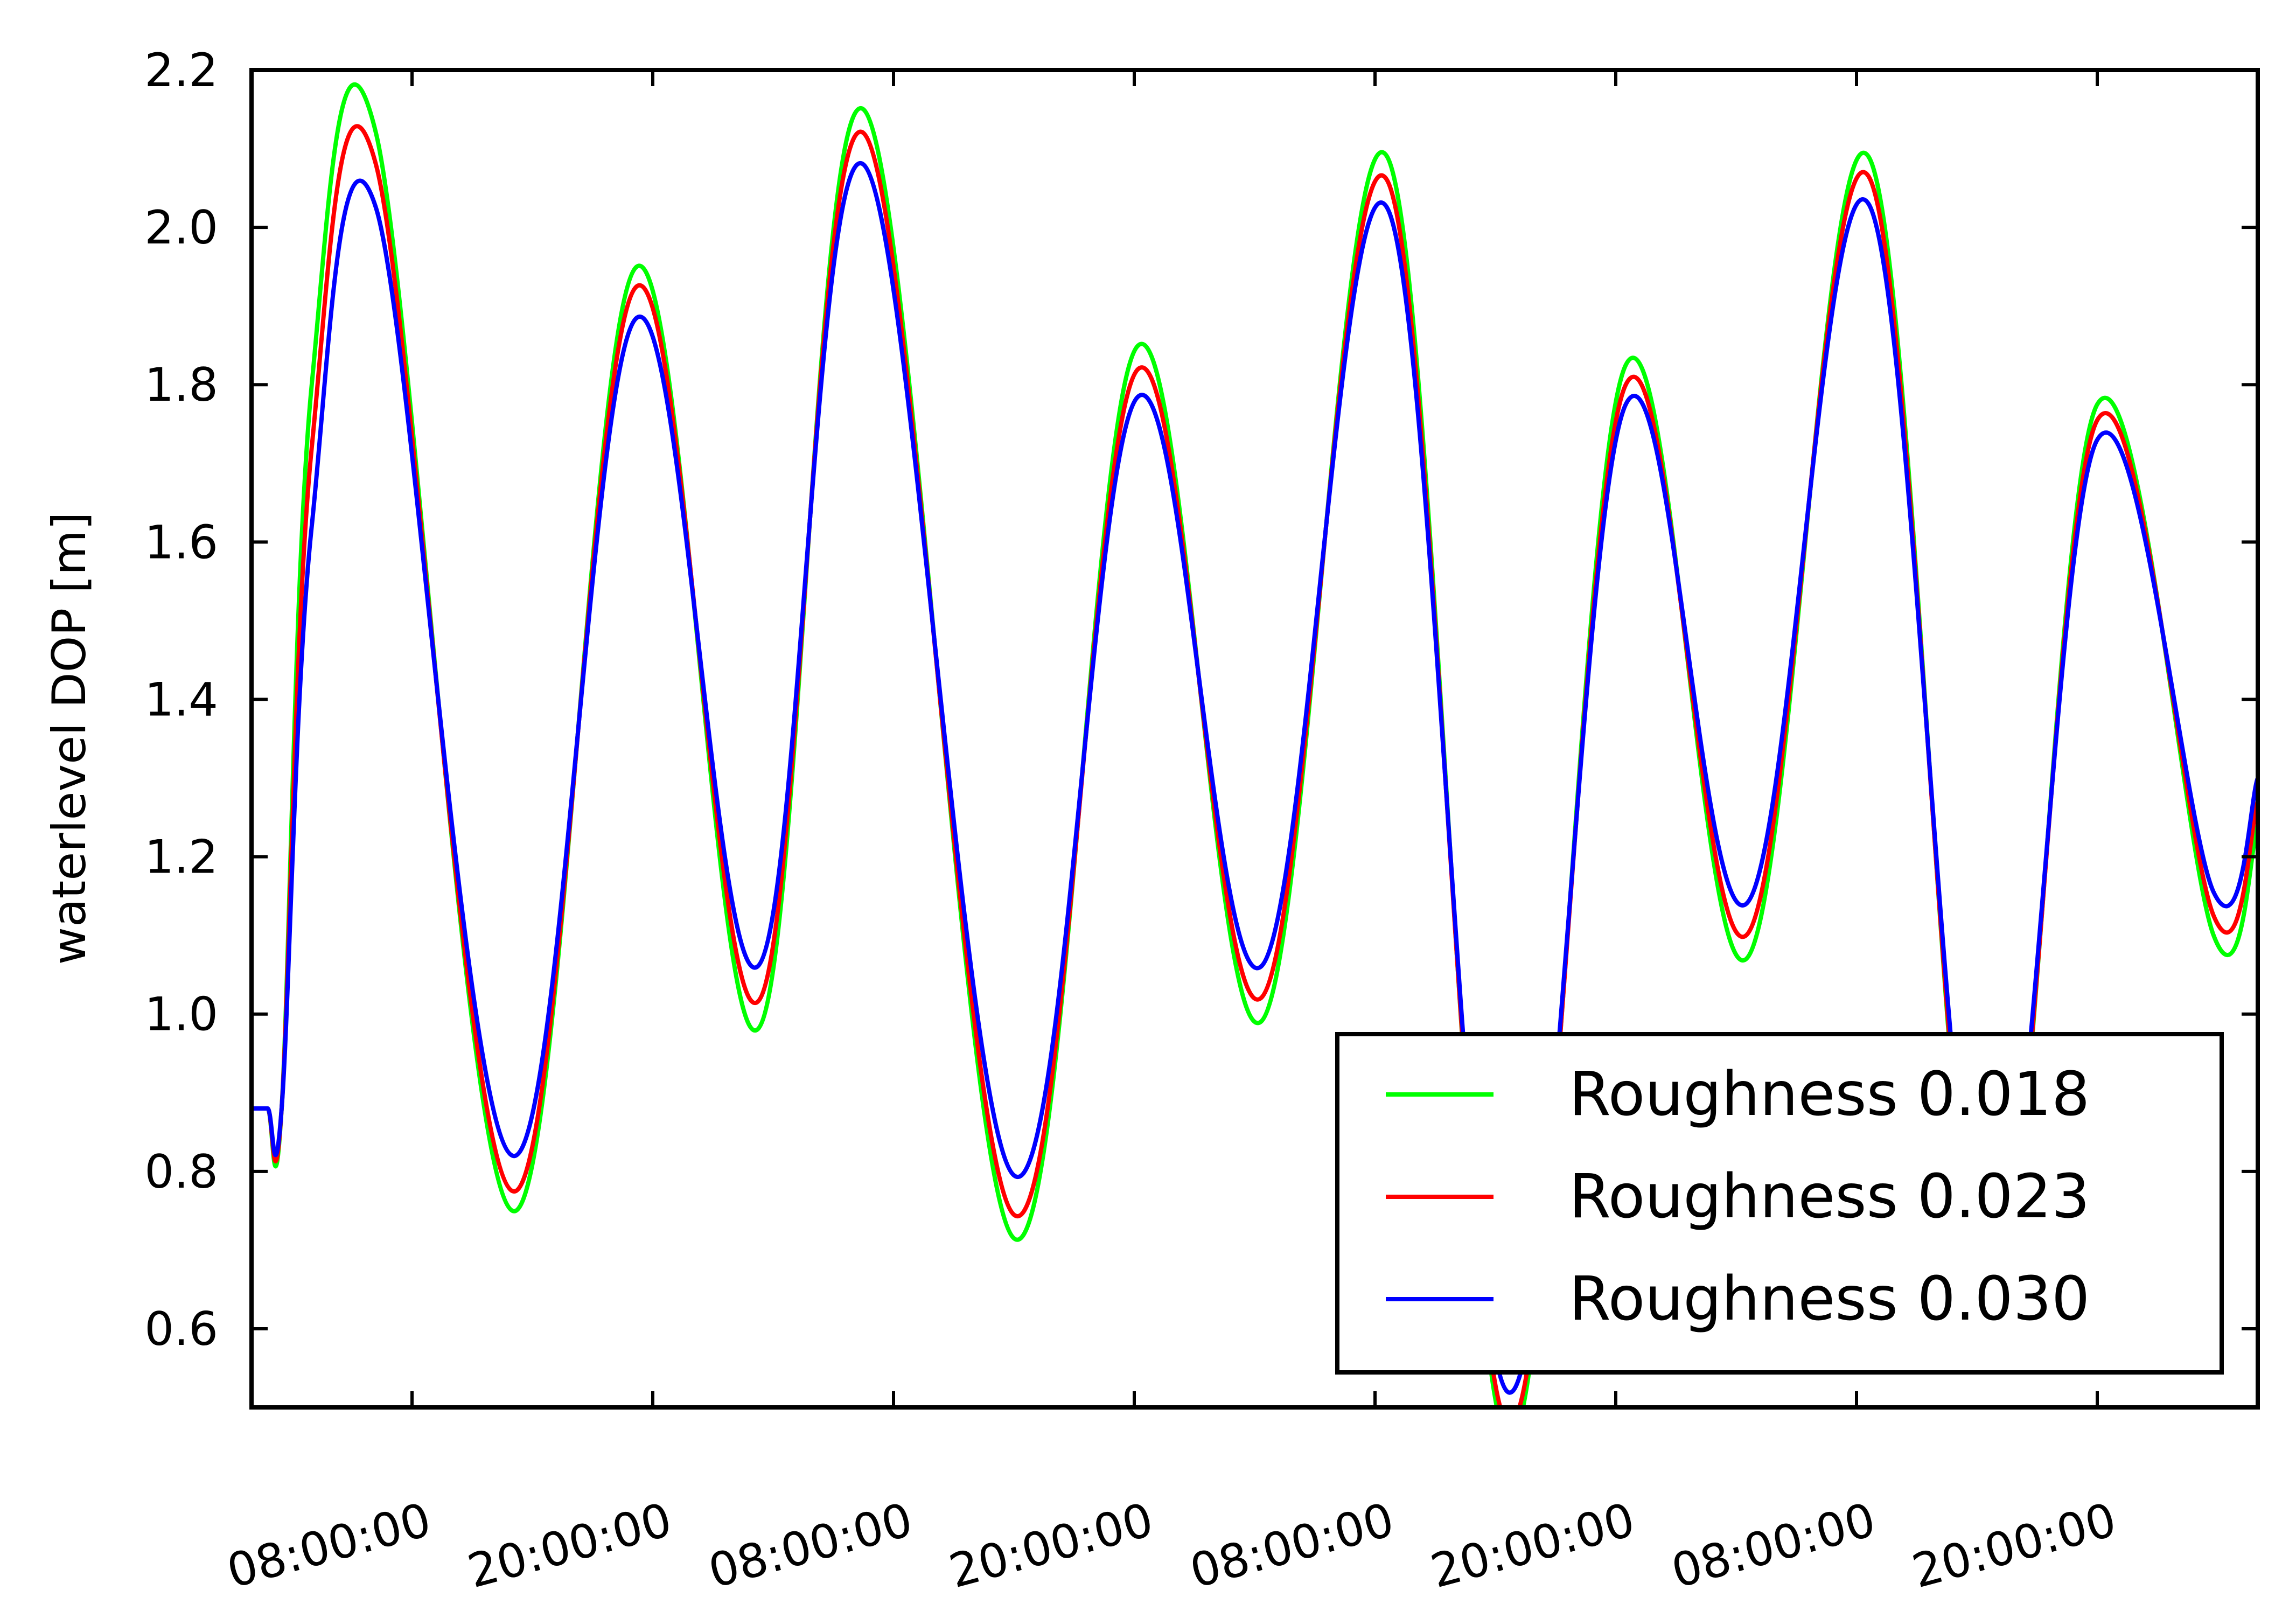 This screenshot has height=1611, width=2296. Describe the element at coordinates (181, 542) in the screenshot. I see `y-tick-label: 1.6` at that location.